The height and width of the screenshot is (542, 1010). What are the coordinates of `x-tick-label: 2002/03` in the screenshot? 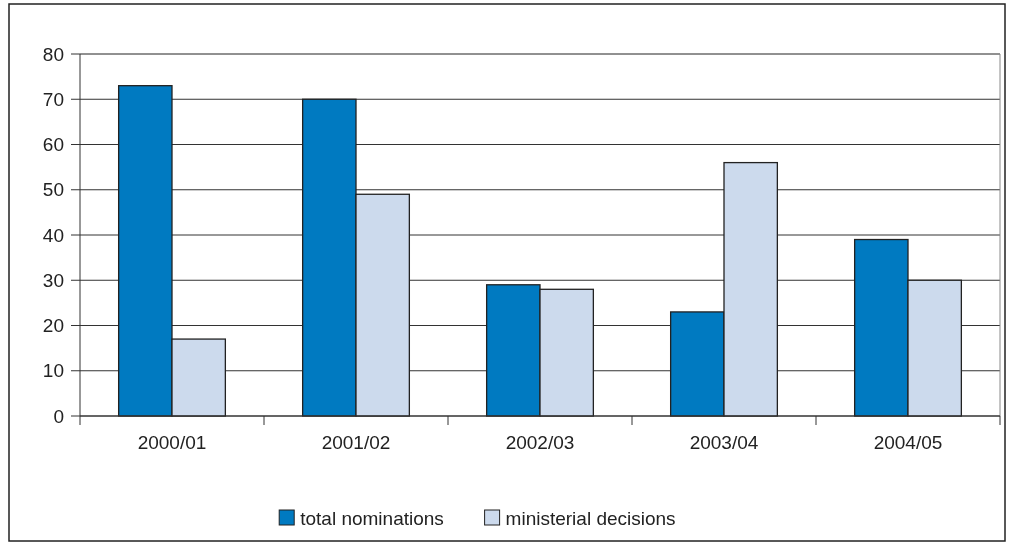 It's located at (540, 442).